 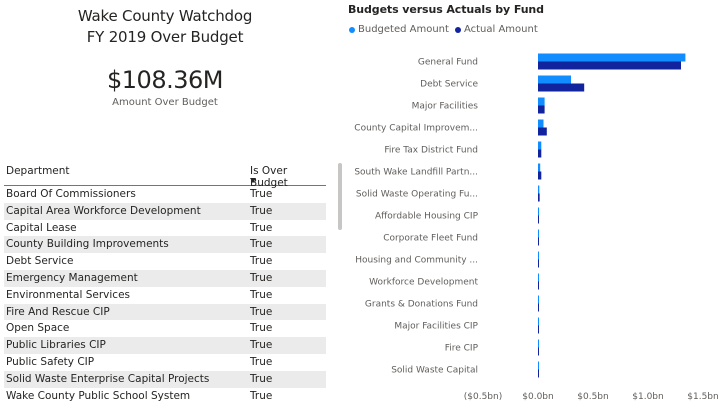 I want to click on x-tick-label: $0.5bn, so click(x=592, y=397).